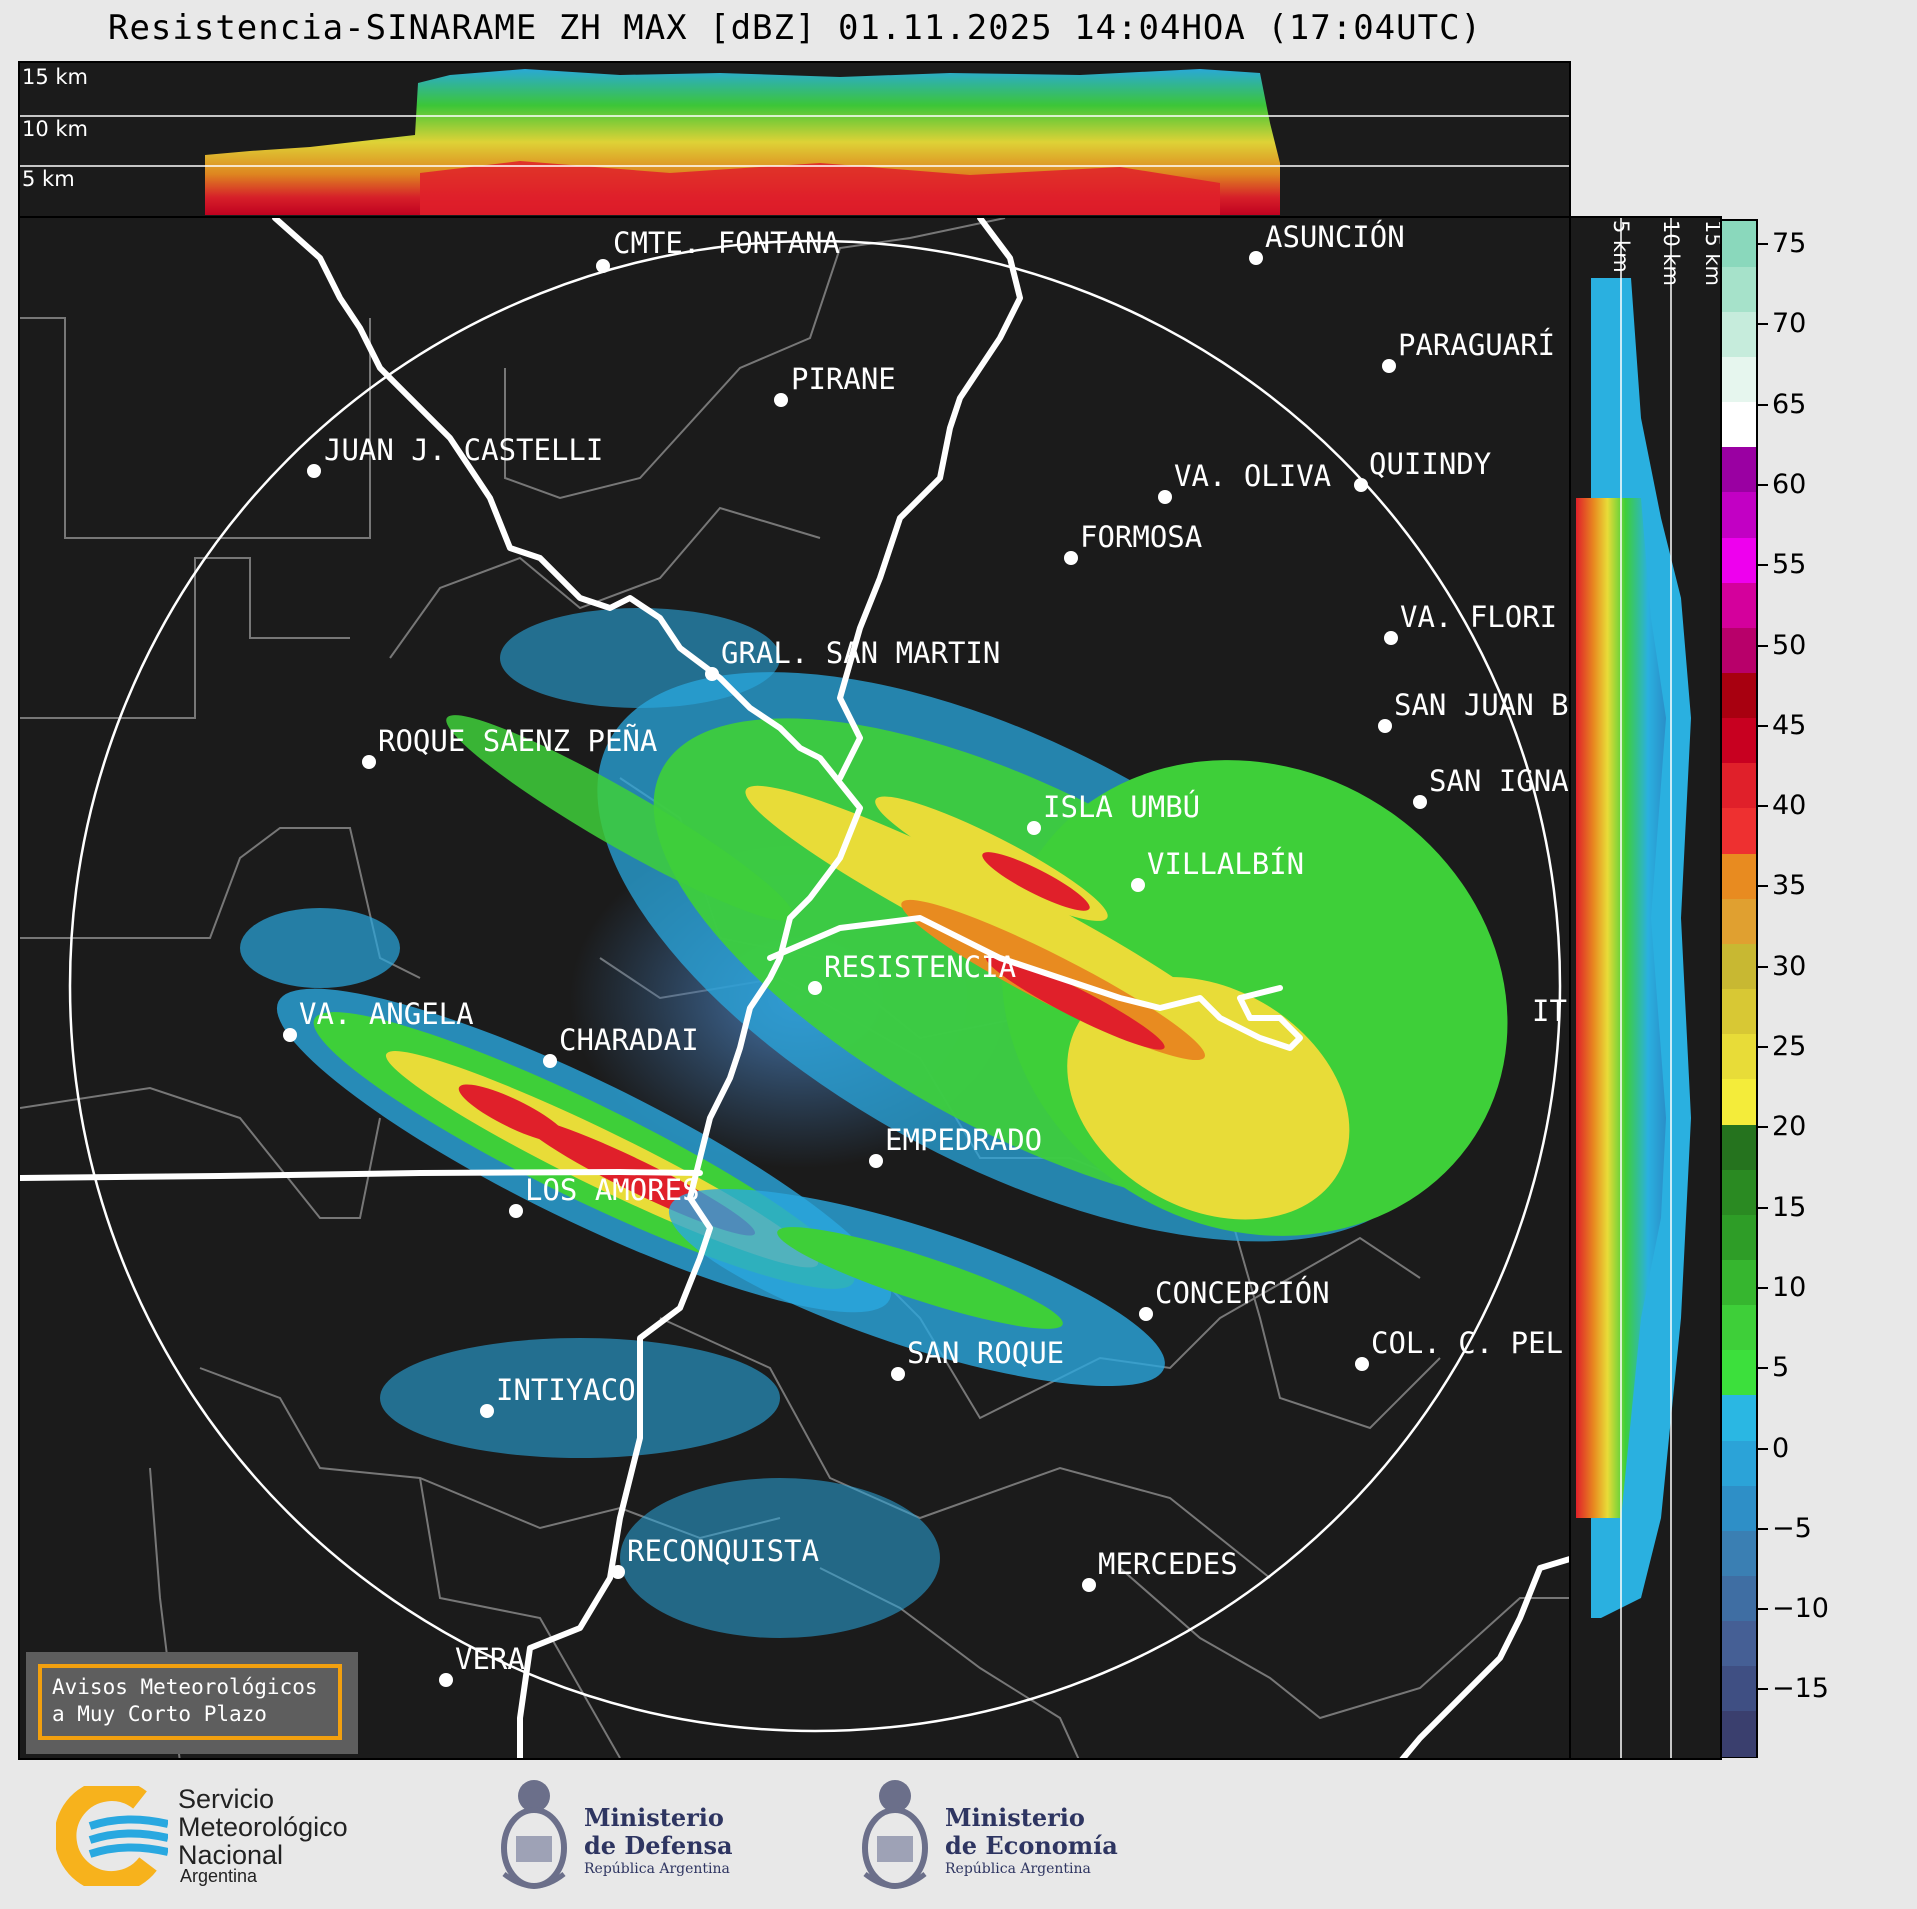 Image resolution: width=1917 pixels, height=1909 pixels. What do you see at coordinates (534, 1834) in the screenshot?
I see `defensa-coat-of-arms-icon` at bounding box center [534, 1834].